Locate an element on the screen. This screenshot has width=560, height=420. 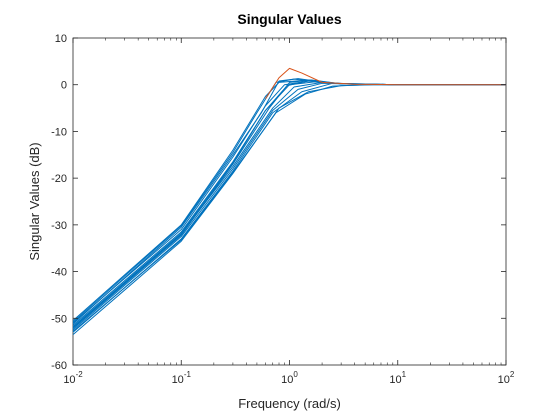
x-tick-label: 10⁻¹ is located at coordinates (182, 378).